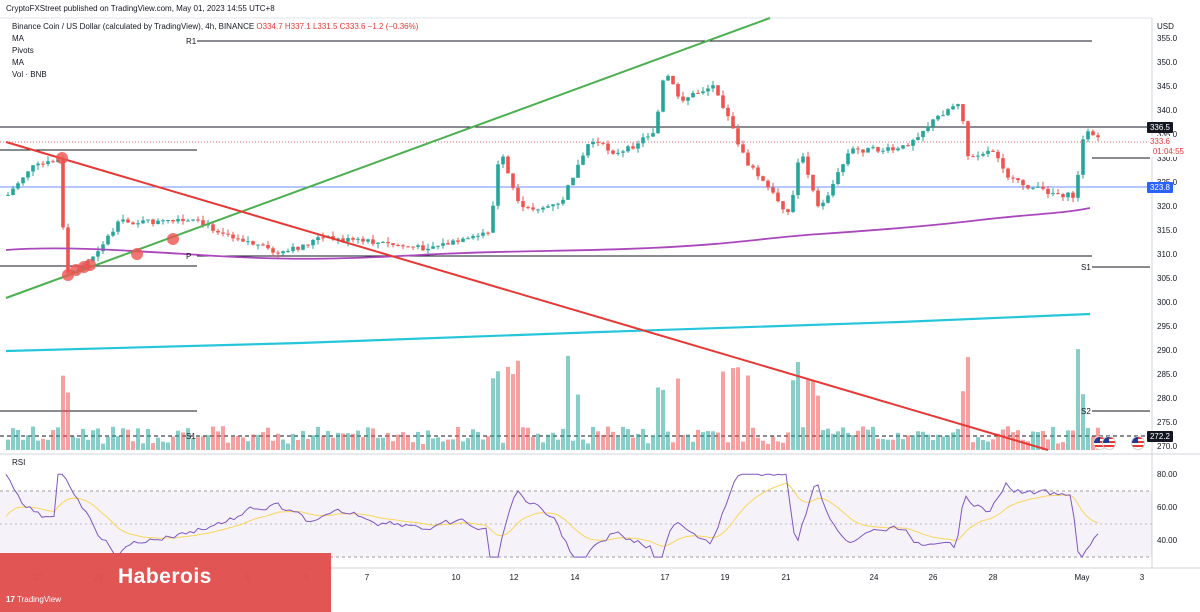 This screenshot has width=1200, height=612. What do you see at coordinates (1167, 302) in the screenshot?
I see `price-tick-label: 300.0` at bounding box center [1167, 302].